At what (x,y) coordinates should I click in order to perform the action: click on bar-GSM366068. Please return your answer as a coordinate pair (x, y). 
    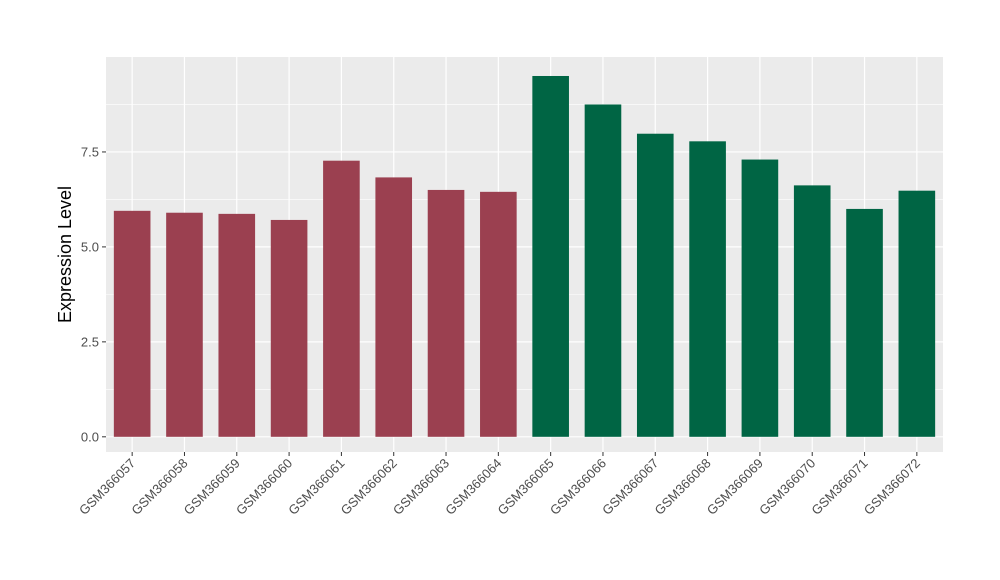
    Looking at the image, I should click on (707, 289).